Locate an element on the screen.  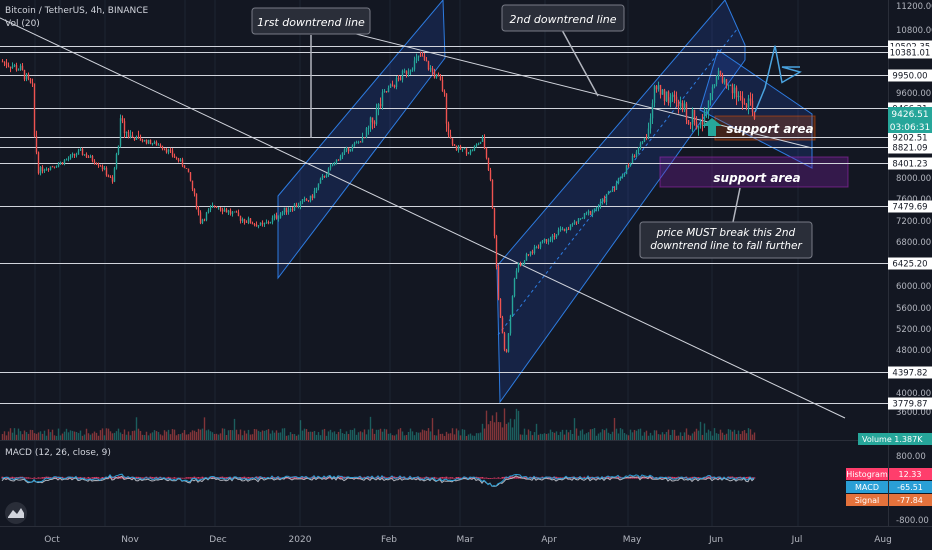
x-axis-label: Mar is located at coordinates (465, 540).